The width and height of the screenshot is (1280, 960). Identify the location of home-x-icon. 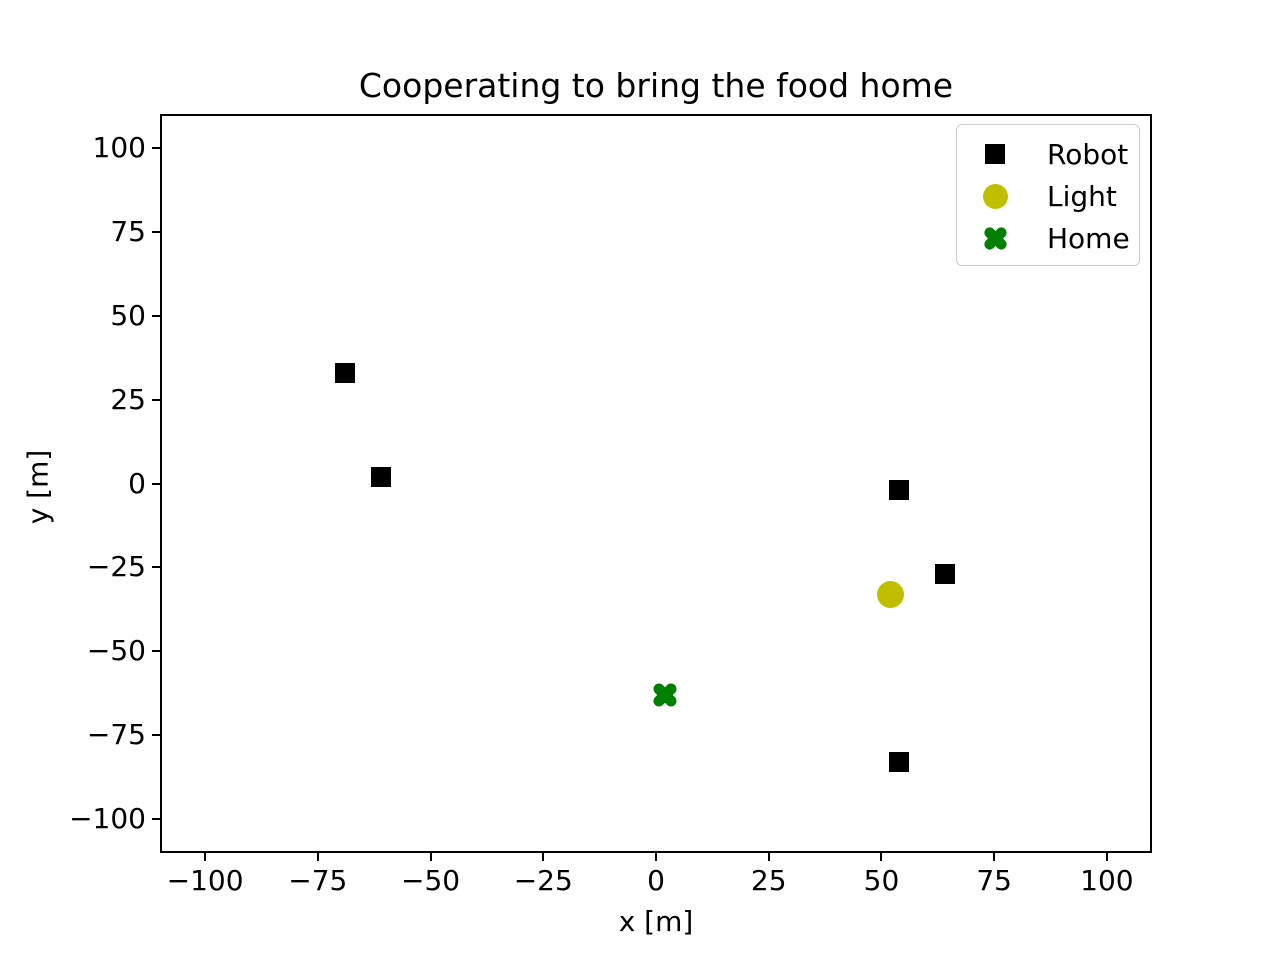
(995, 238).